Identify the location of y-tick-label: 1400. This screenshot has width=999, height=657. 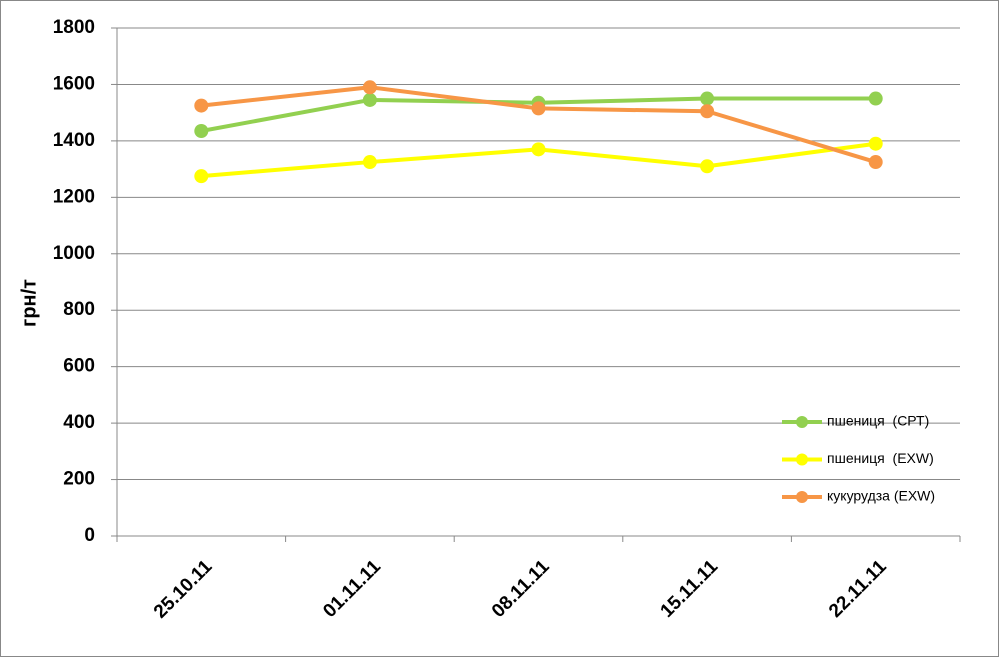
(74, 140).